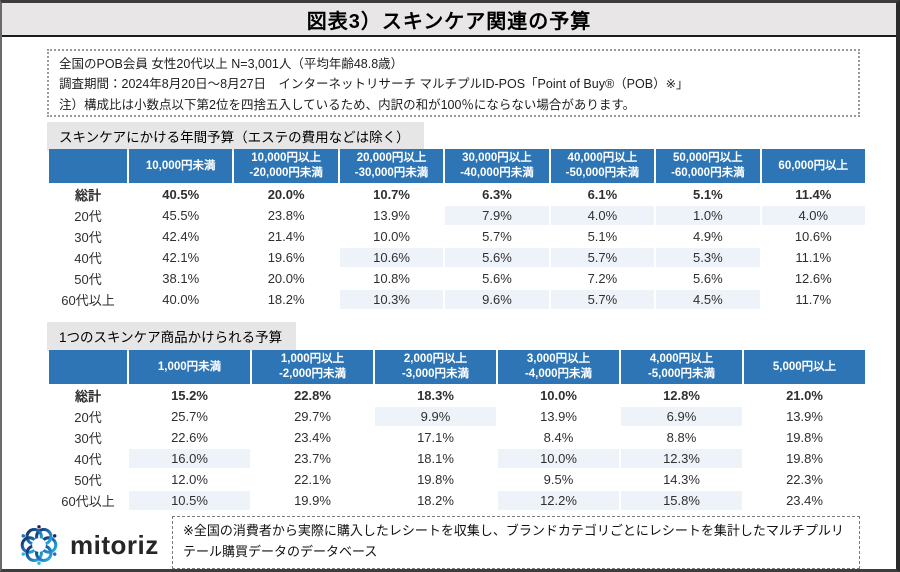 The image size is (900, 572). What do you see at coordinates (681, 367) in the screenshot?
I see `column-header: 4,000円以上 -5,000円未満` at bounding box center [681, 367].